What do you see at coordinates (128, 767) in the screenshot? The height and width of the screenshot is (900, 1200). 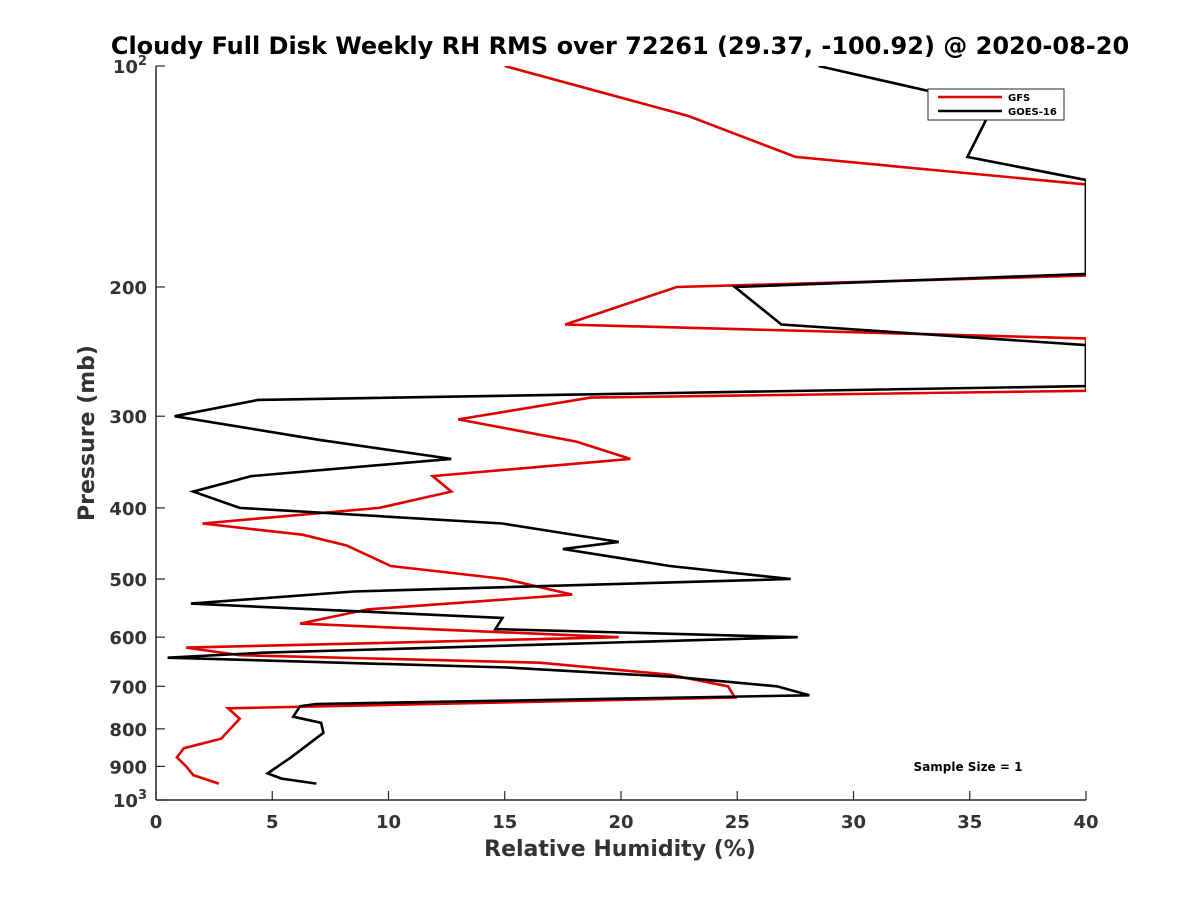 I see `y-tick-label: 900` at bounding box center [128, 767].